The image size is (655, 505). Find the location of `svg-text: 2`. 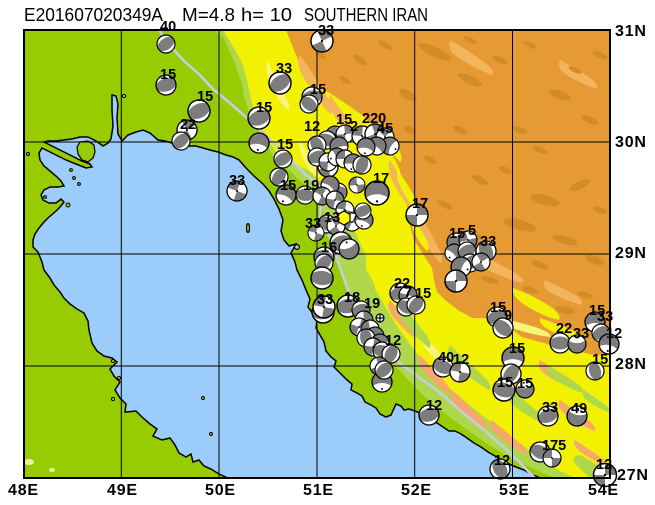

svg-text: 2 is located at coordinates (354, 127).